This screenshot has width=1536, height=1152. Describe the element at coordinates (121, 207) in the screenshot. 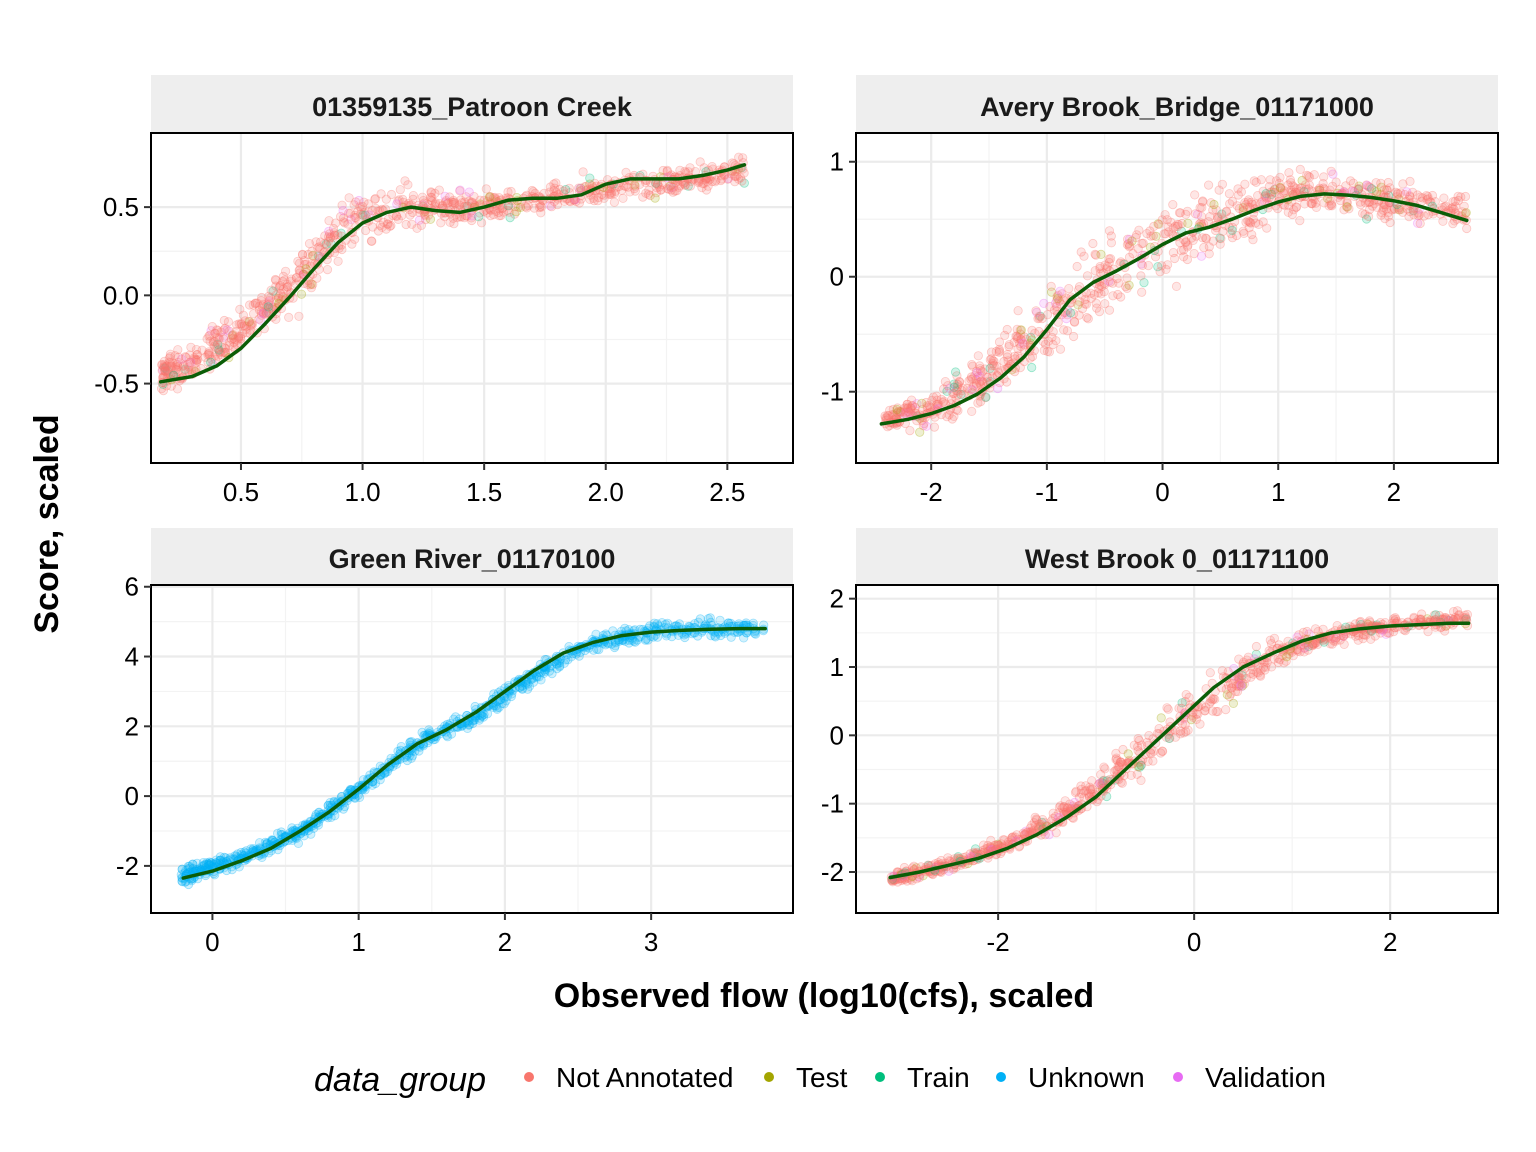

I see `y-tick-label: 0.5` at that location.